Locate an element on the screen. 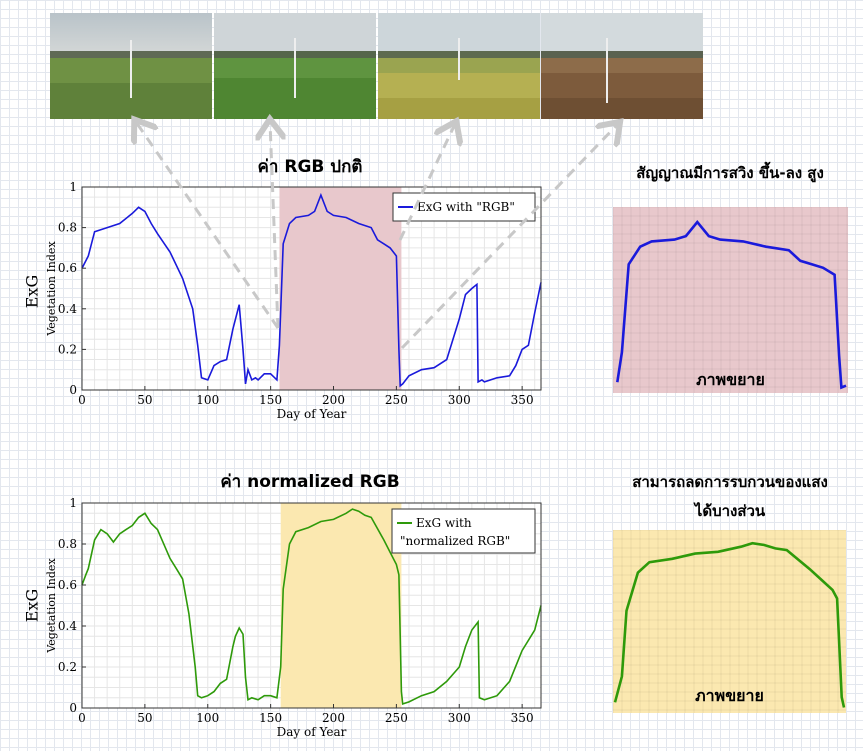 This screenshot has width=863, height=751. photo-harvested-field is located at coordinates (622, 66).